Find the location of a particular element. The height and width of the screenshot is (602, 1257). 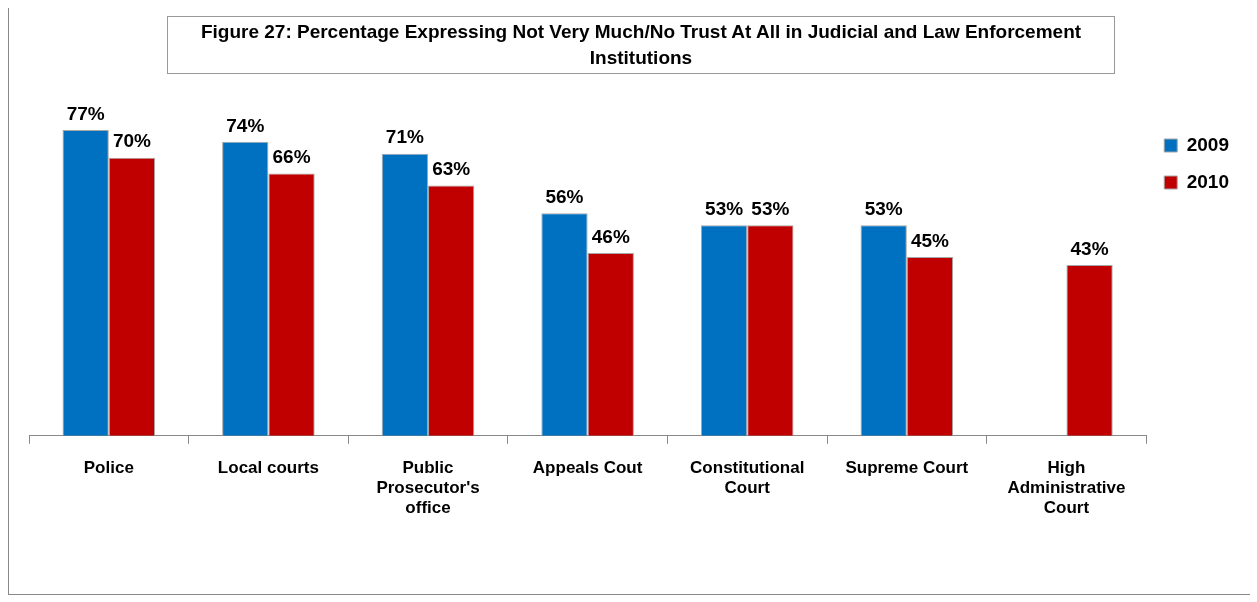

data-label: 63% is located at coordinates (451, 169).